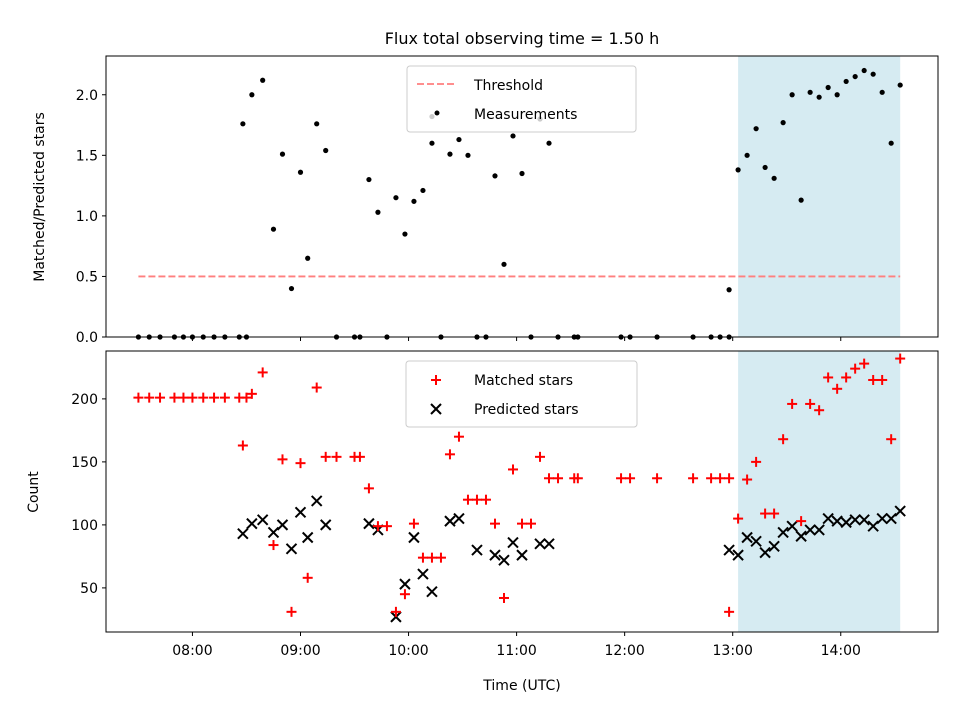 The image size is (960, 720). Describe the element at coordinates (522, 38) in the screenshot. I see `chart-title: Flux total observing time = 1.50 h` at that location.